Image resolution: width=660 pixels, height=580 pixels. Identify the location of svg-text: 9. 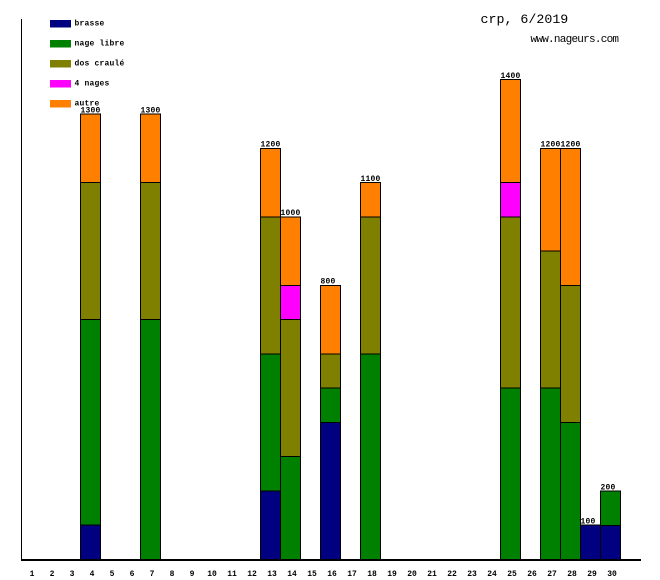
(192, 574).